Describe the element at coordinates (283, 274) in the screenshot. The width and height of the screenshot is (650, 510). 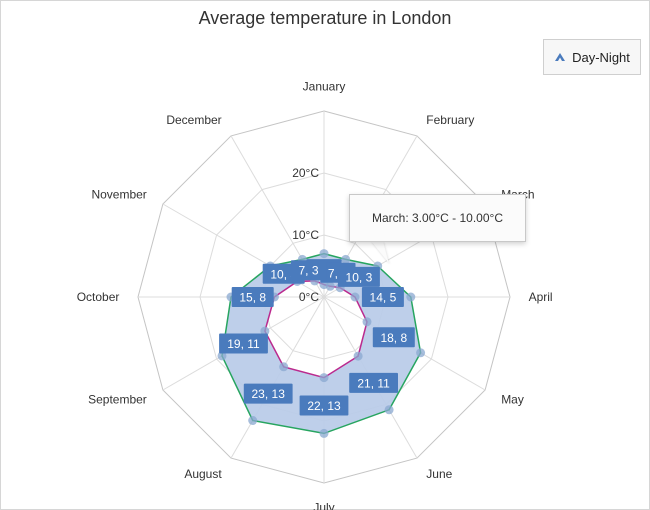
I see `data-label: 10, 5` at that location.